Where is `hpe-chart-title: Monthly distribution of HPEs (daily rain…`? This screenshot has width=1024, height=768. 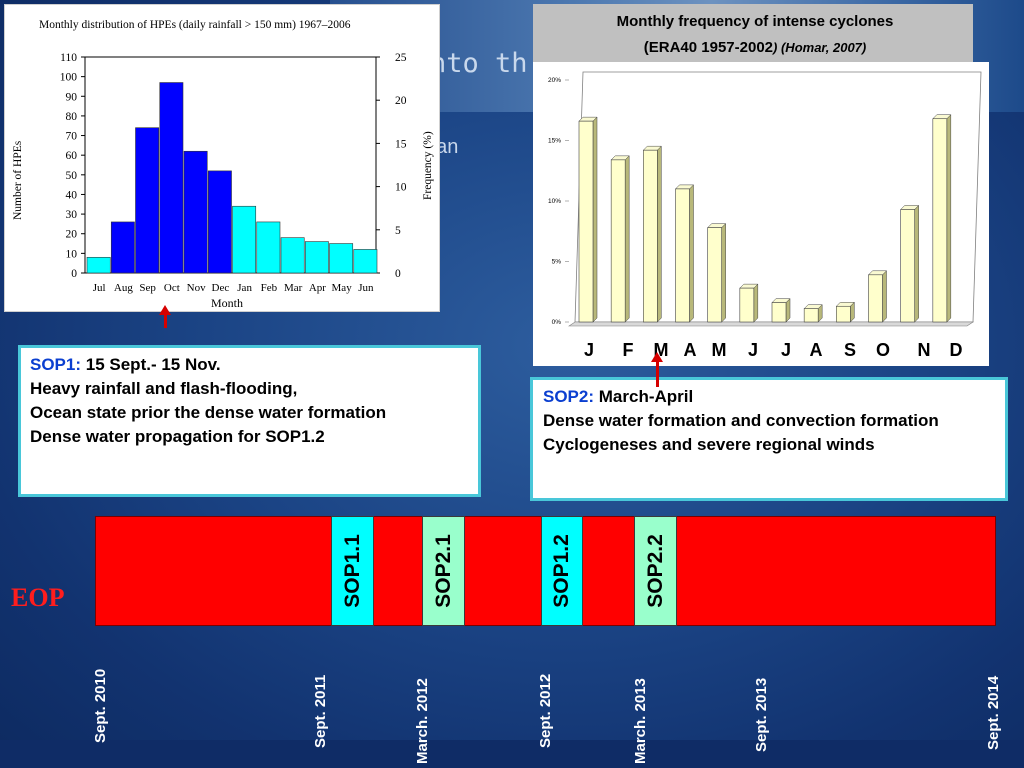
hpe-chart-title: Monthly distribution of HPEs (daily rain… is located at coordinates (195, 25).